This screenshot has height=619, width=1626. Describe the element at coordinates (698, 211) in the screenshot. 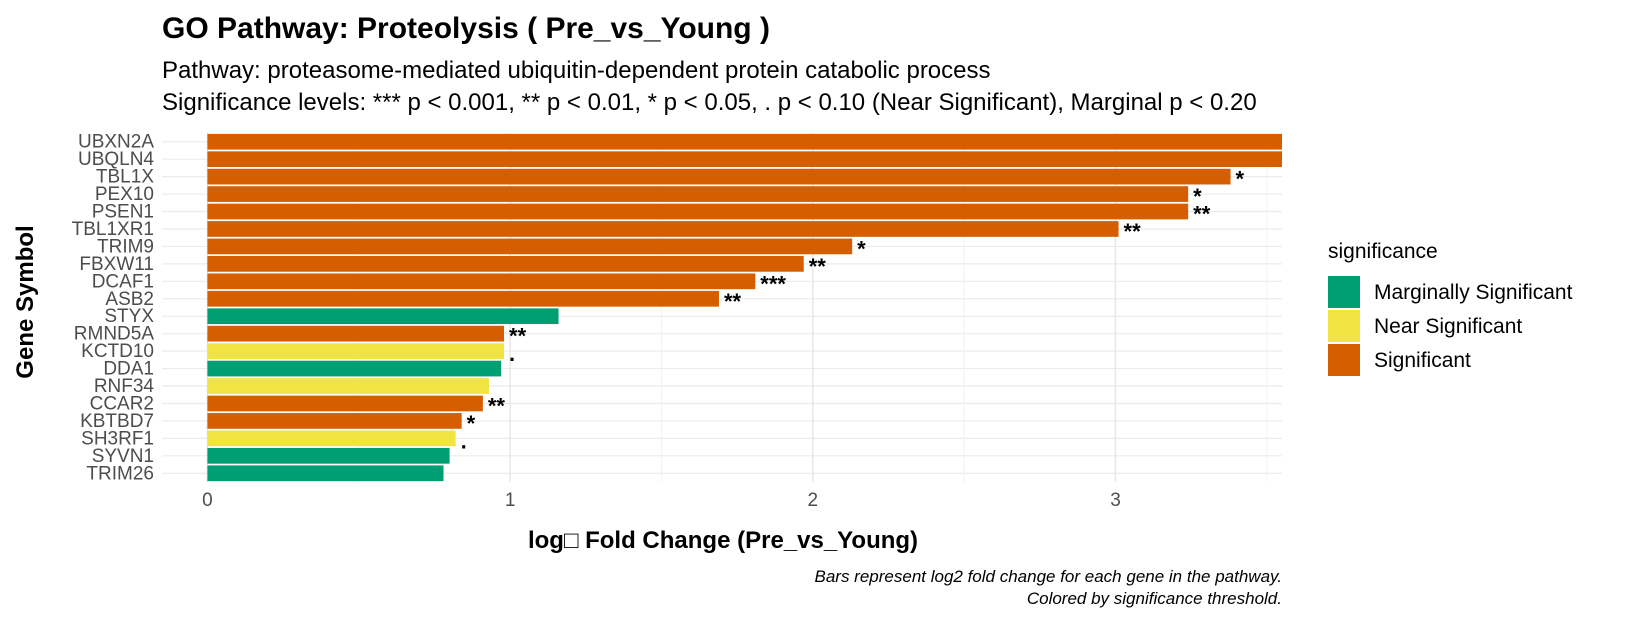

I see `bar-psen1` at that location.